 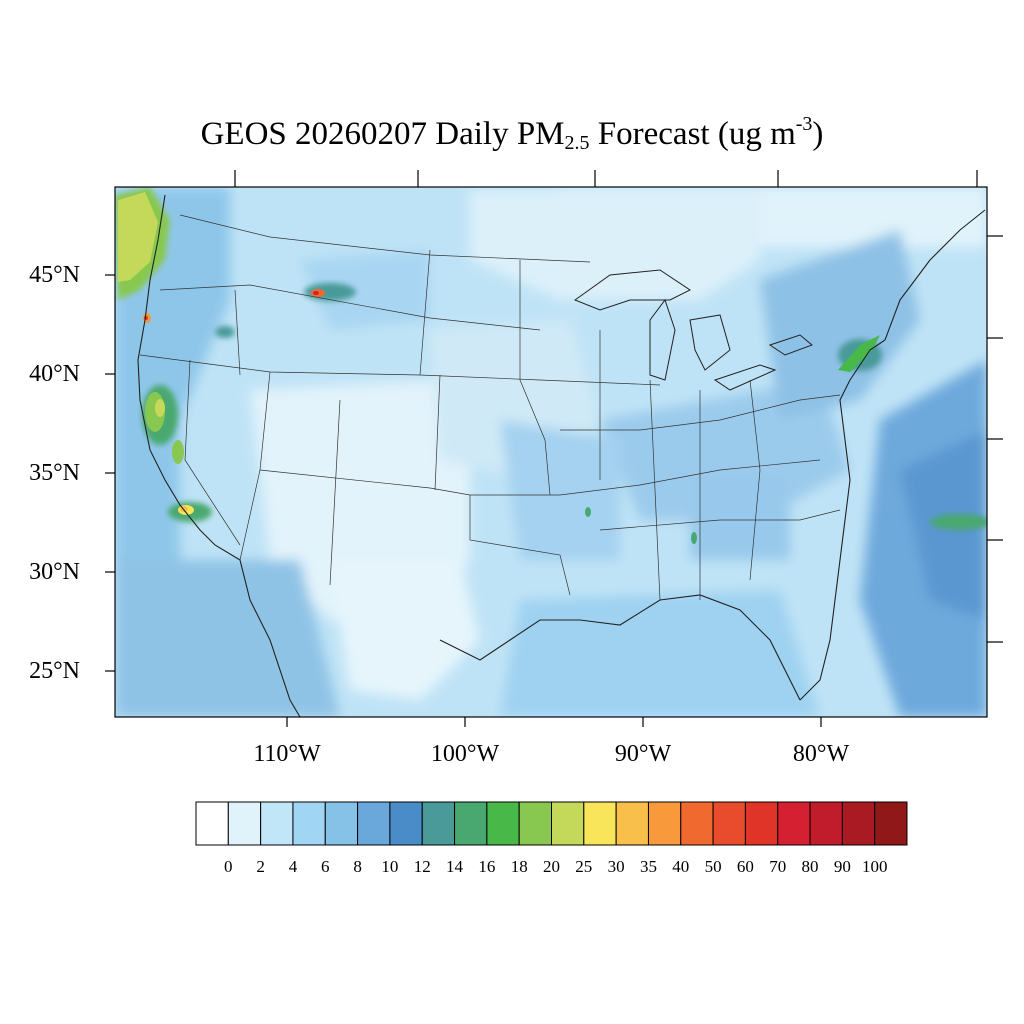 What do you see at coordinates (821, 754) in the screenshot?
I see `lon-label-80w: 80°W` at bounding box center [821, 754].